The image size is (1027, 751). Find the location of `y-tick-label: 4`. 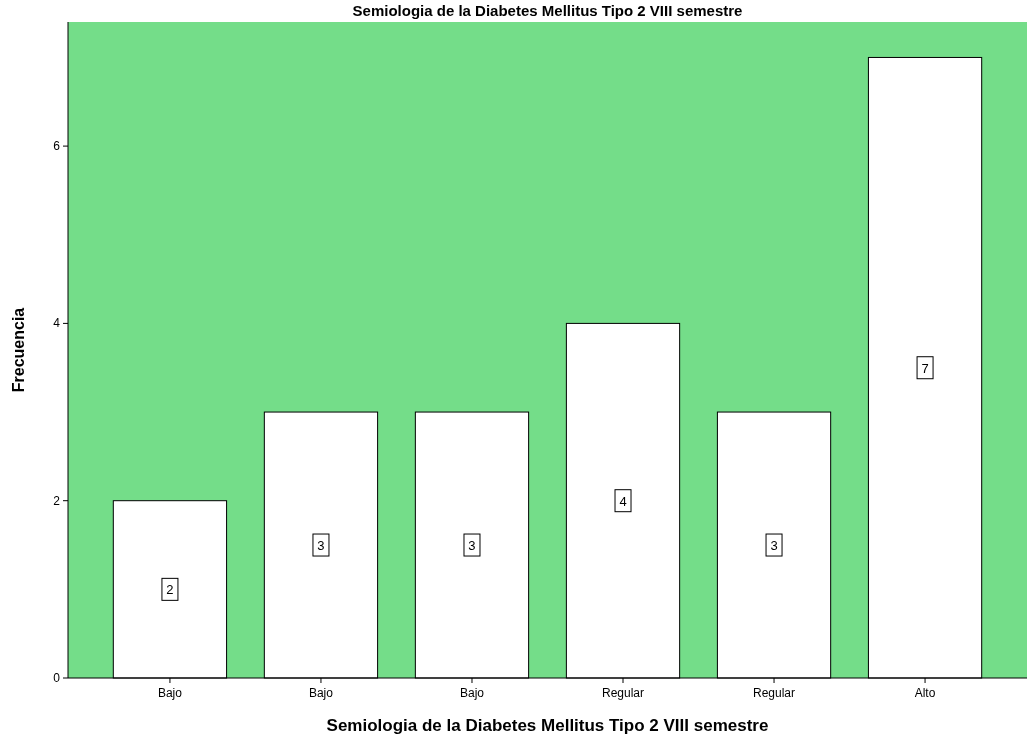

y-tick-label: 4 is located at coordinates (57, 323).